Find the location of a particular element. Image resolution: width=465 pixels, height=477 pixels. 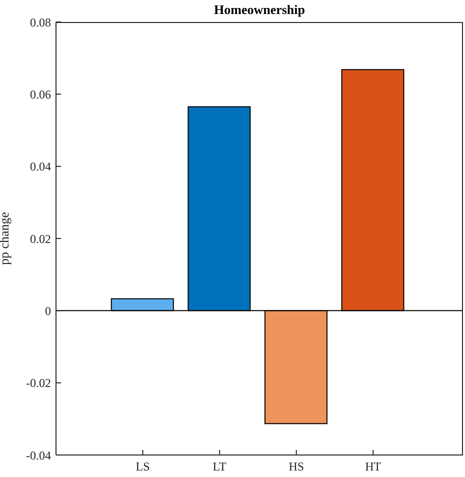

x-tick-label: LT is located at coordinates (220, 467).